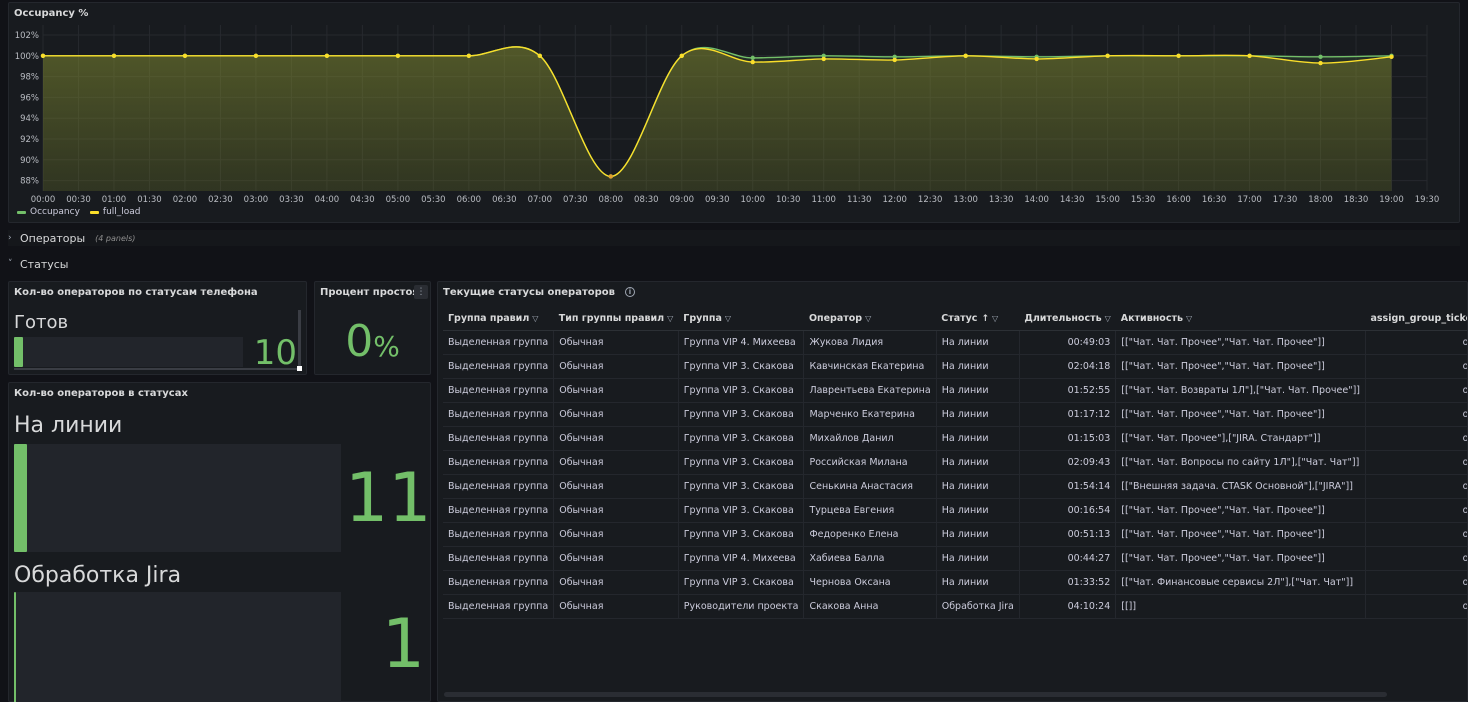 This screenshot has height=702, width=1468. I want to click on column-header-label: Оператор, so click(835, 319).